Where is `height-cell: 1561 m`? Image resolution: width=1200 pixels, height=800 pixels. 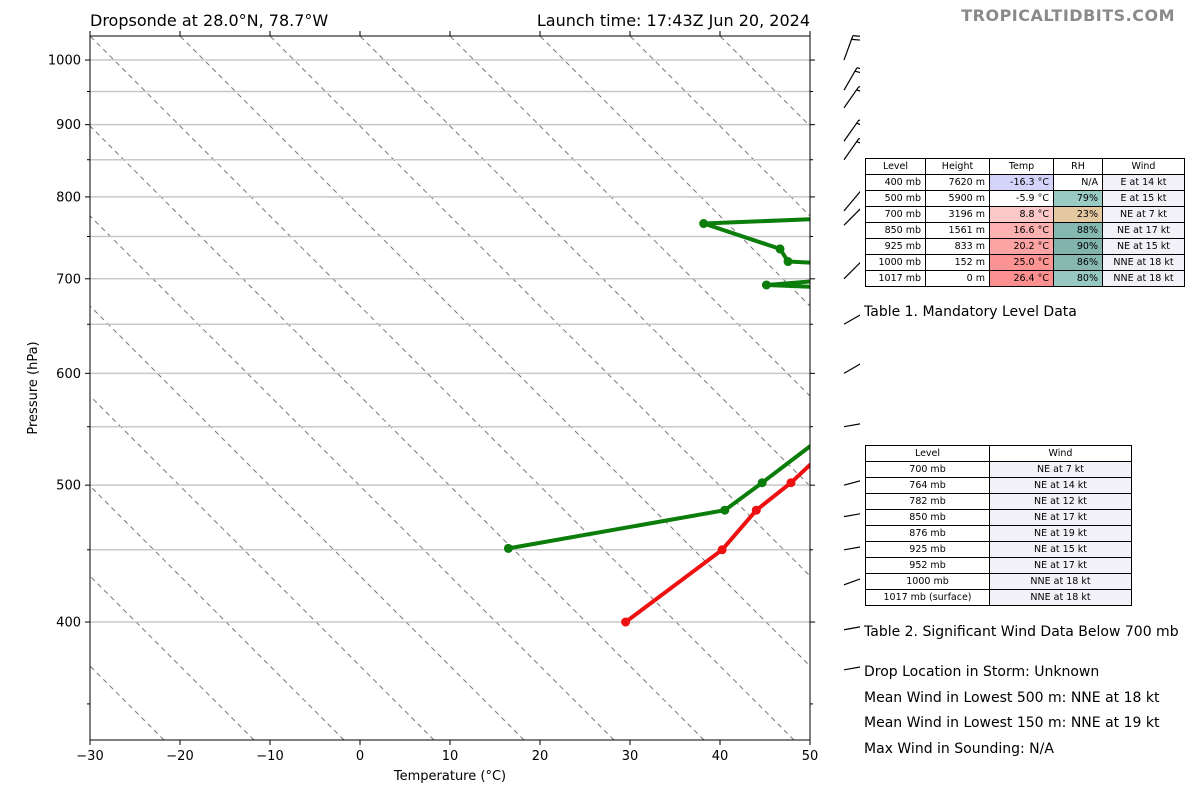 height-cell: 1561 m is located at coordinates (957, 230).